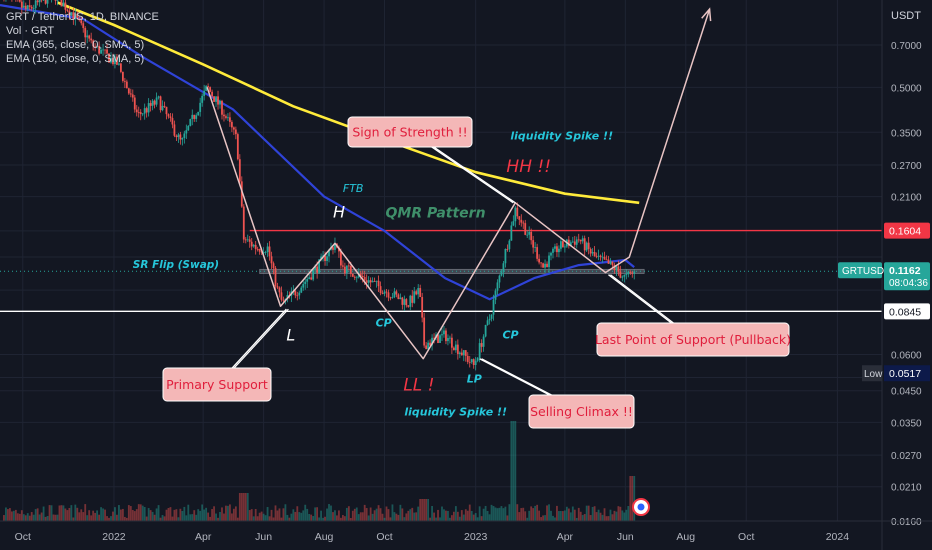  Describe the element at coordinates (30, 31) in the screenshot. I see `volume-line: Vol · GRT` at that location.